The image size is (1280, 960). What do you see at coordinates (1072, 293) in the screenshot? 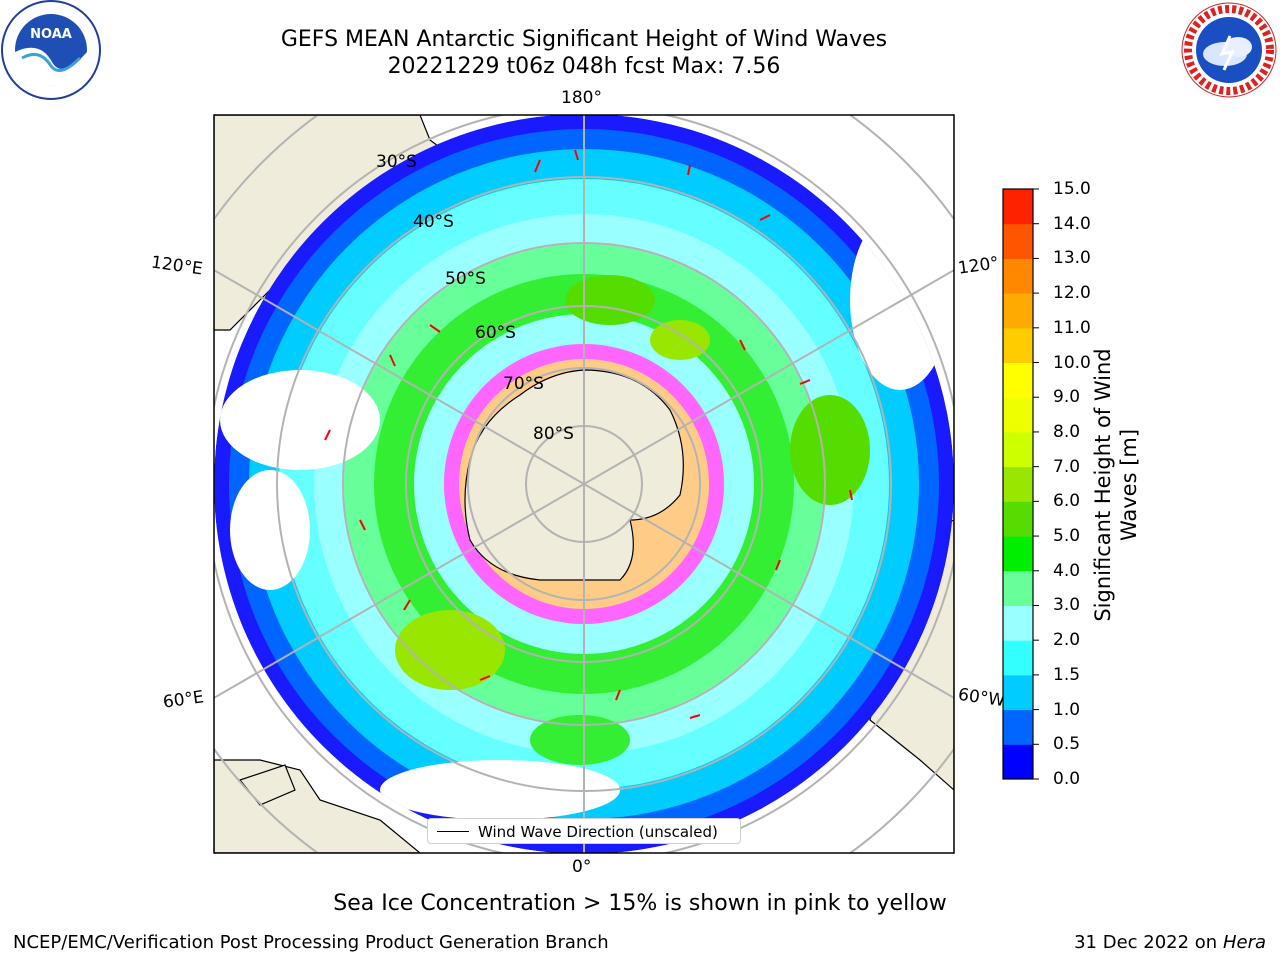
I see `colorbar-tick-label: 12.0` at bounding box center [1072, 293].